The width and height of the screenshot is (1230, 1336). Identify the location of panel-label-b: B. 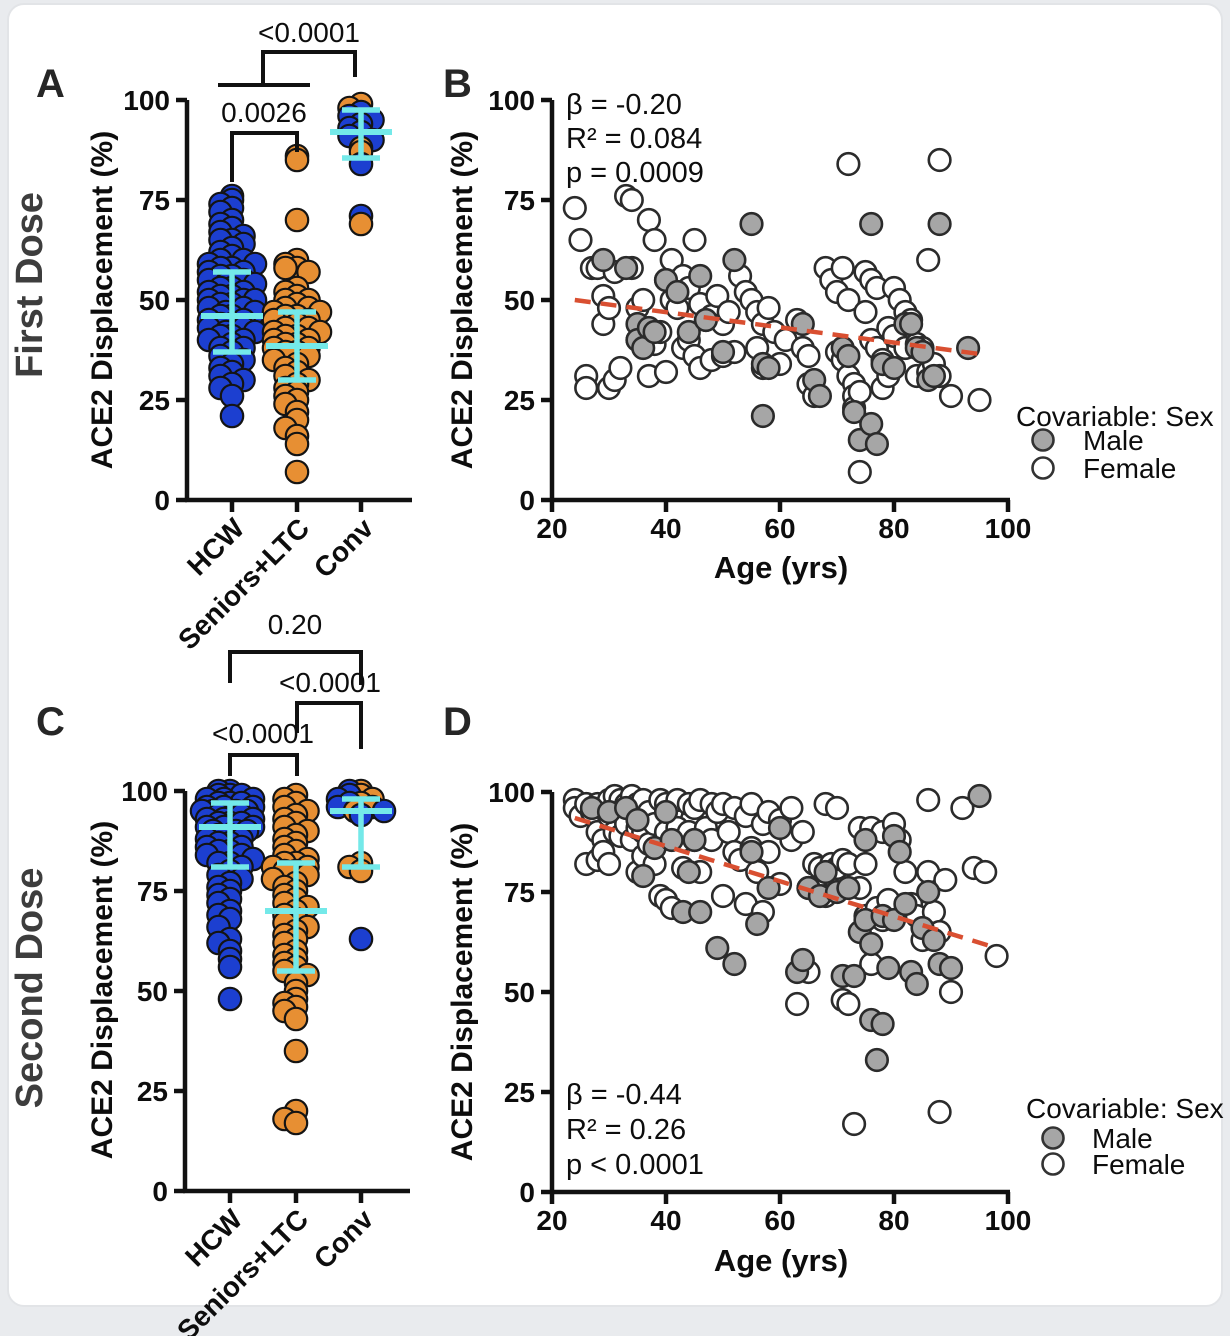
(457, 84).